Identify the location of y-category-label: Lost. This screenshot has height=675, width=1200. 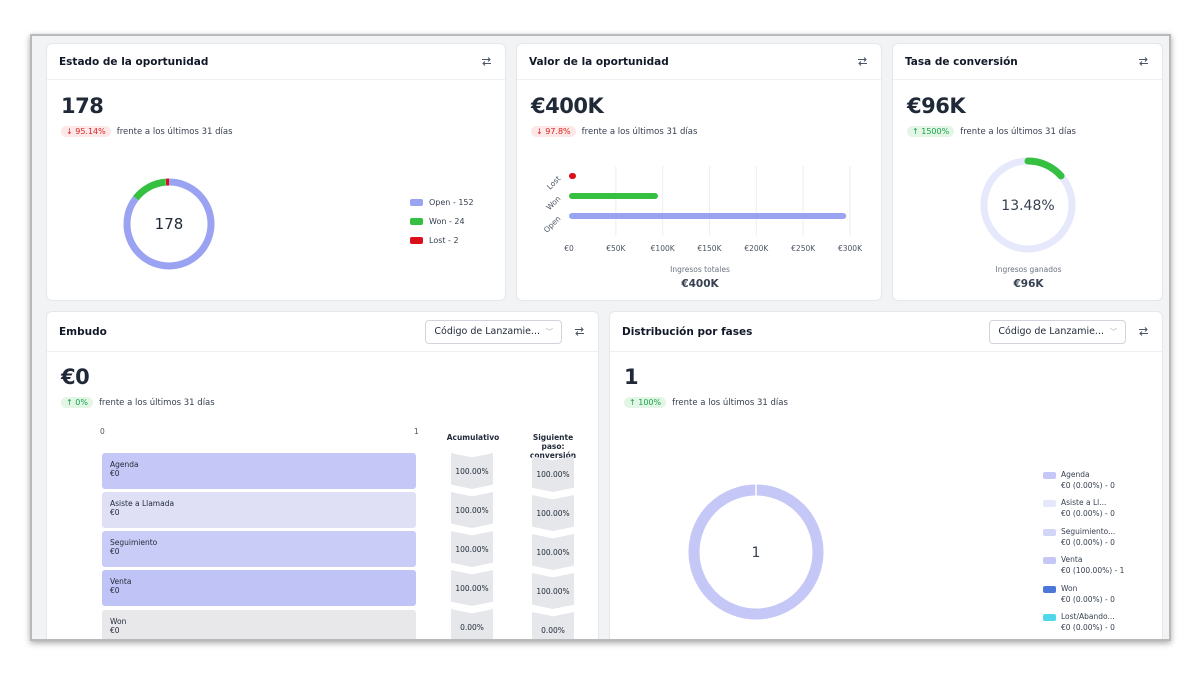
(553, 182).